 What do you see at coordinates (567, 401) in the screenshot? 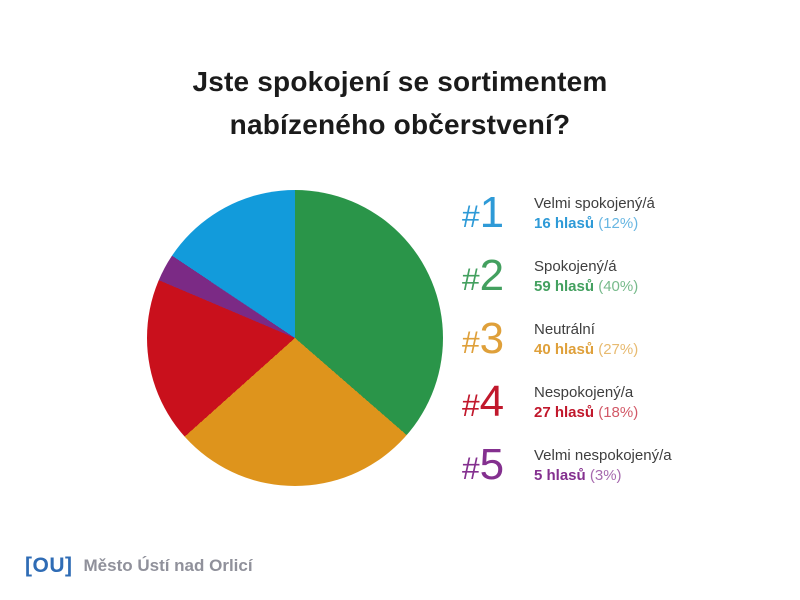
I see `legend-item: #4 Nespokojený/a 27 hlasů (18%)` at bounding box center [567, 401].